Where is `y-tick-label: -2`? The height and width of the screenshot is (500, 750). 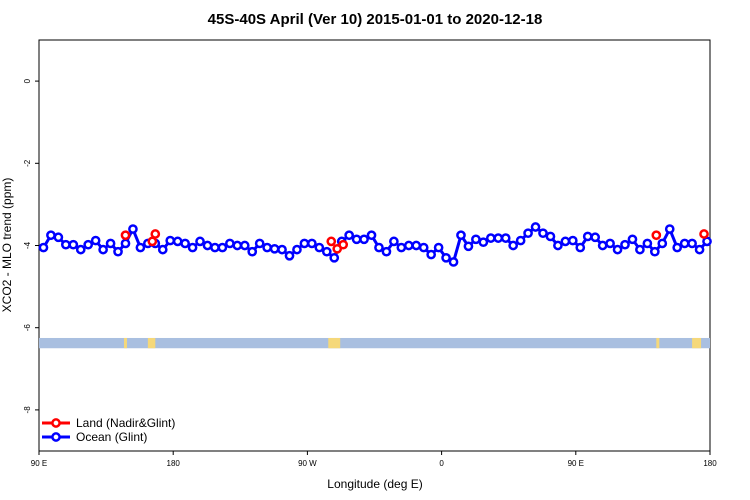
y-tick-label: -2 is located at coordinates (27, 163).